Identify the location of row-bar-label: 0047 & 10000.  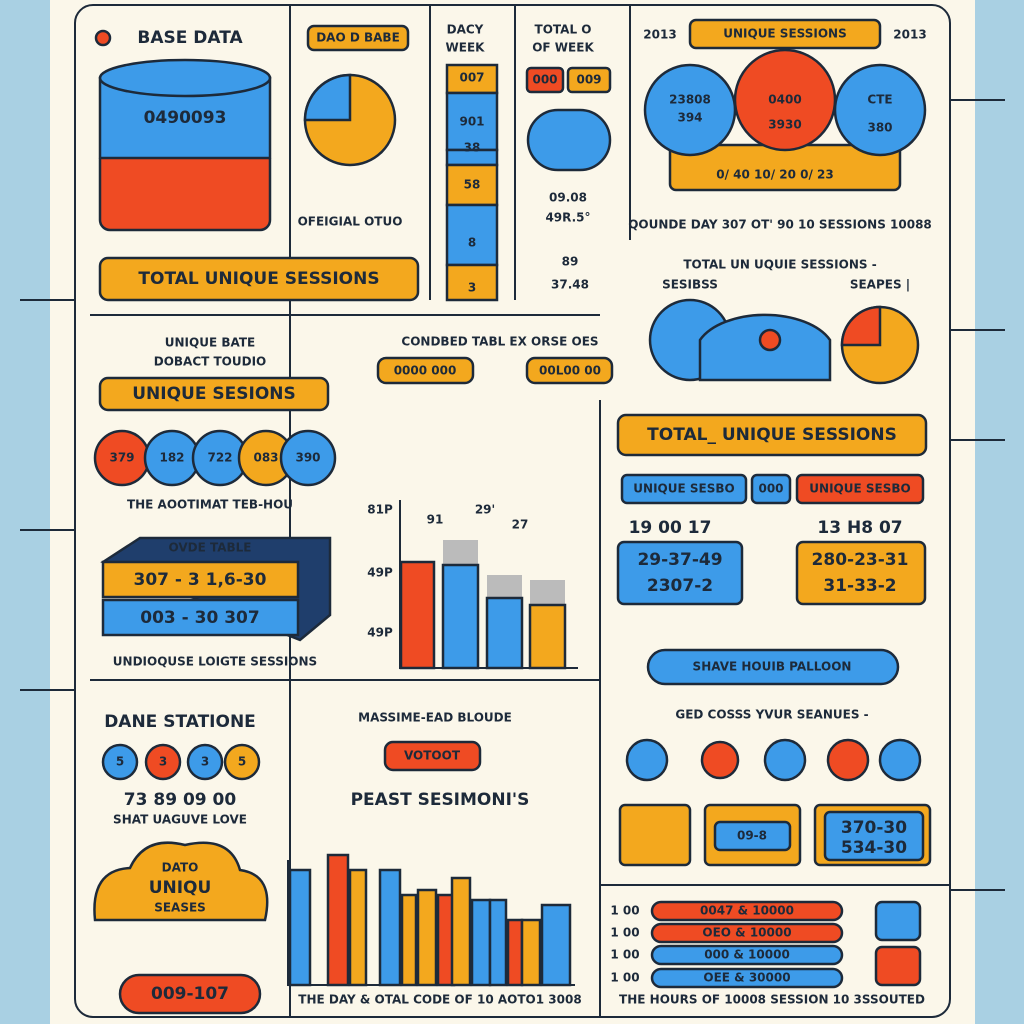
(747, 911).